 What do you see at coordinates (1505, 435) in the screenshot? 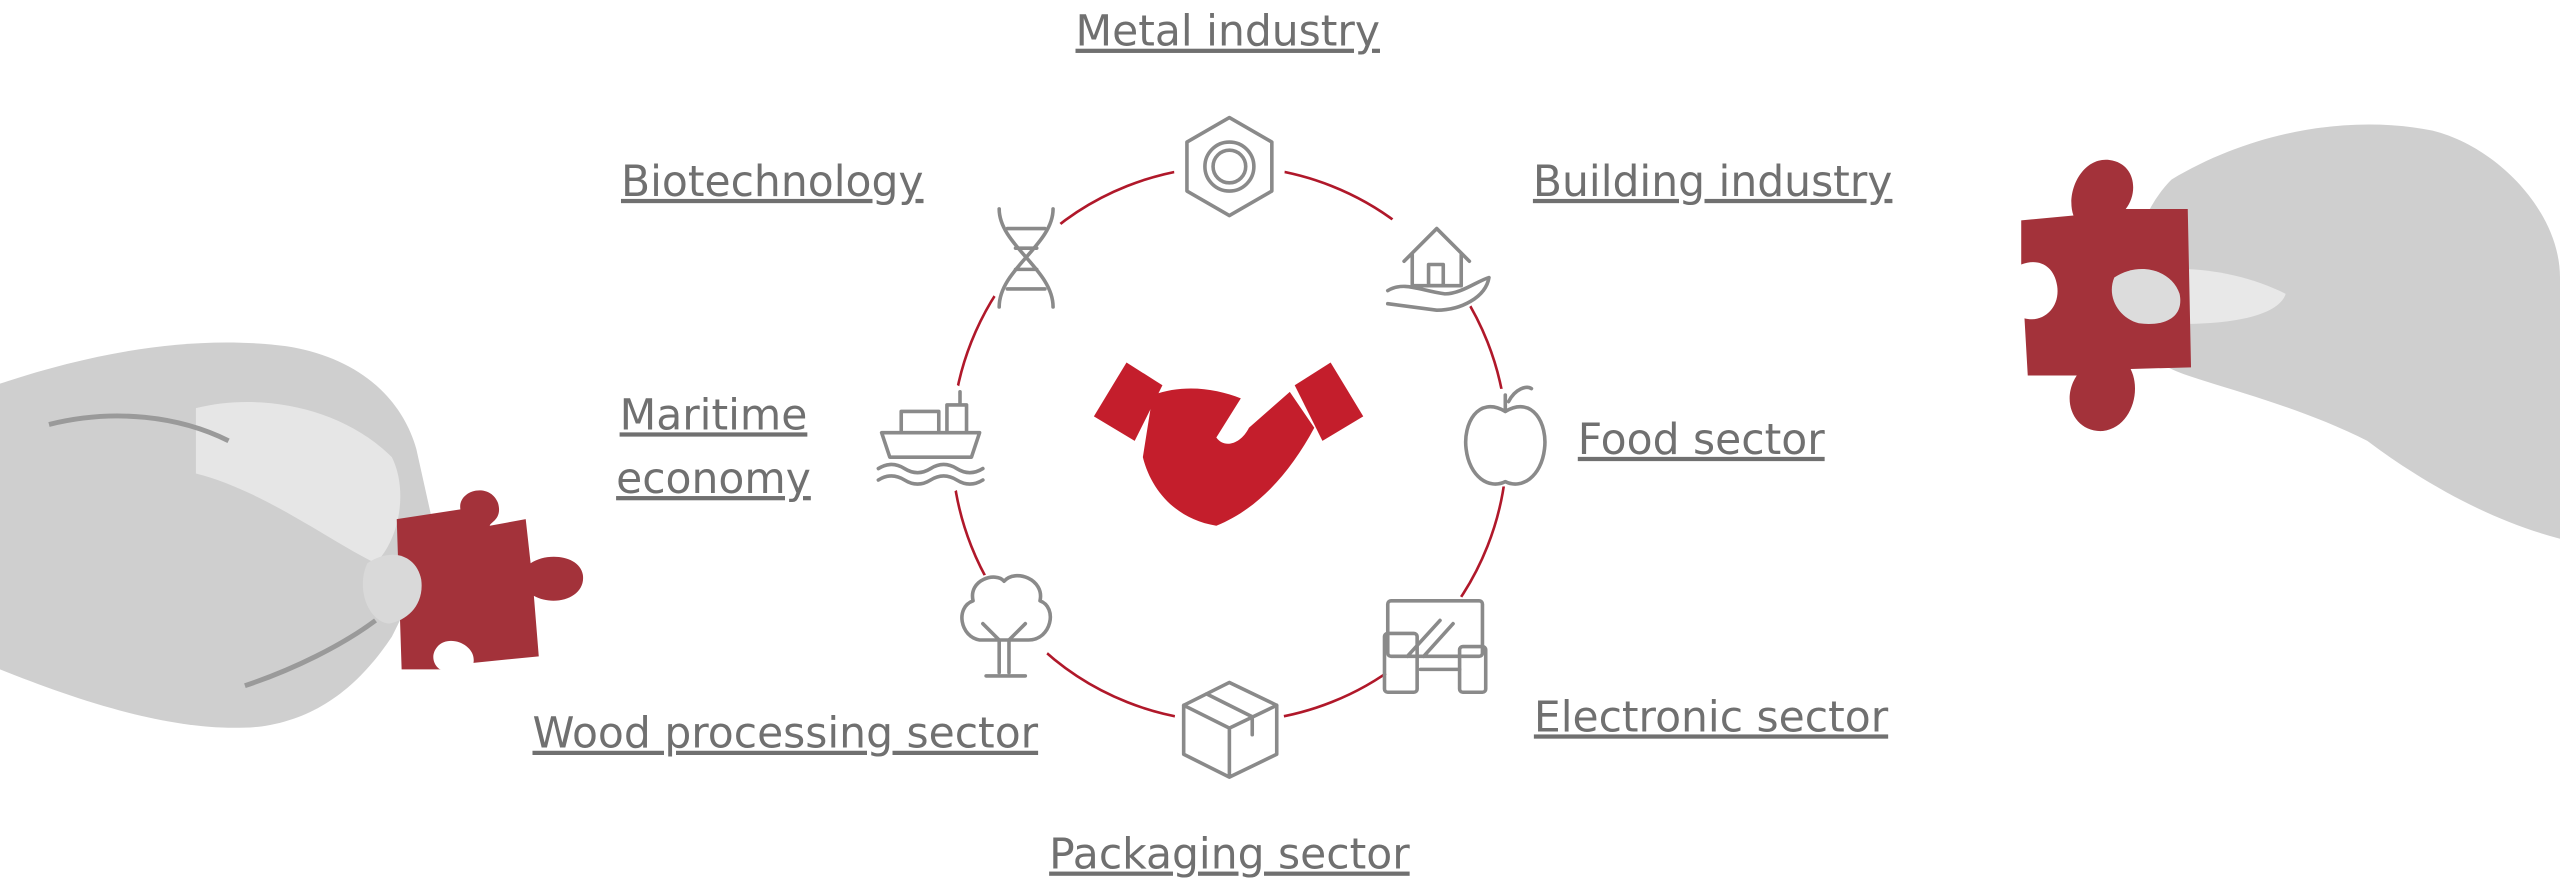
I see `food-icon` at bounding box center [1505, 435].